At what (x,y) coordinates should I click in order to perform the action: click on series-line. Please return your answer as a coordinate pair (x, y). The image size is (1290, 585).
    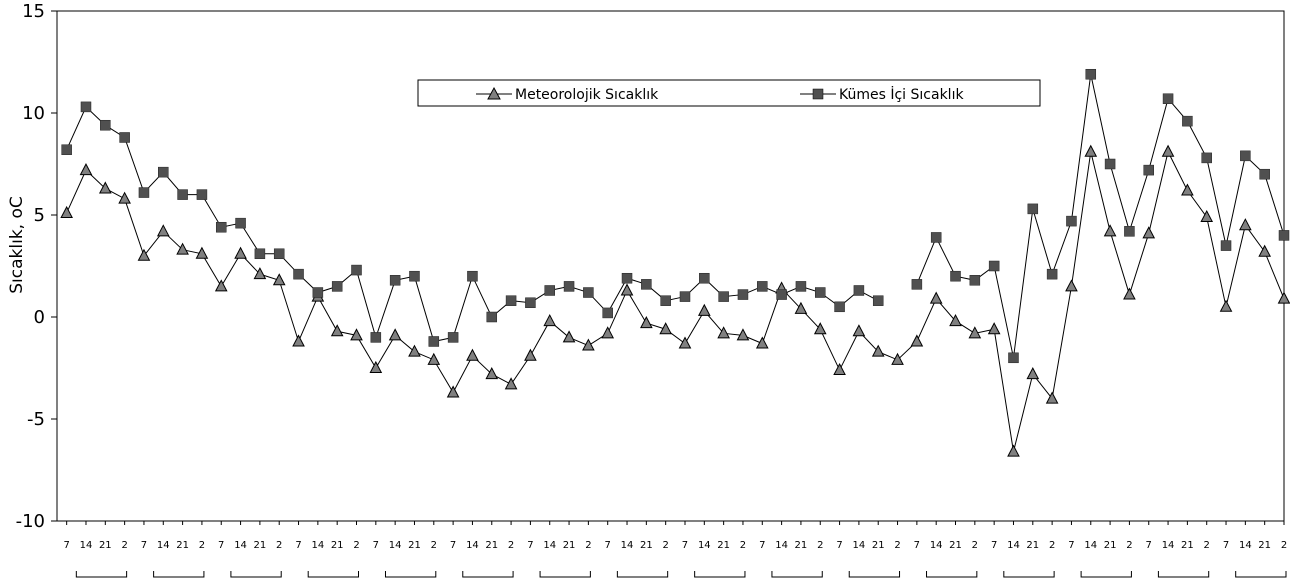
    Looking at the image, I should click on (1100, 216).